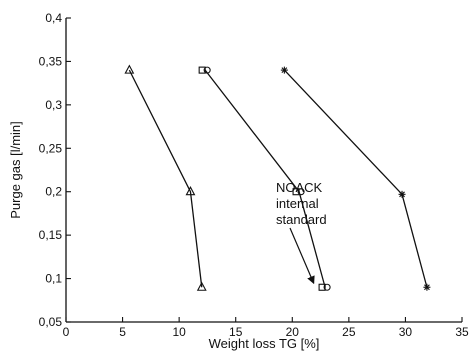 The image size is (475, 352). Describe the element at coordinates (51, 322) in the screenshot. I see `y-tick-label: 0,05` at that location.